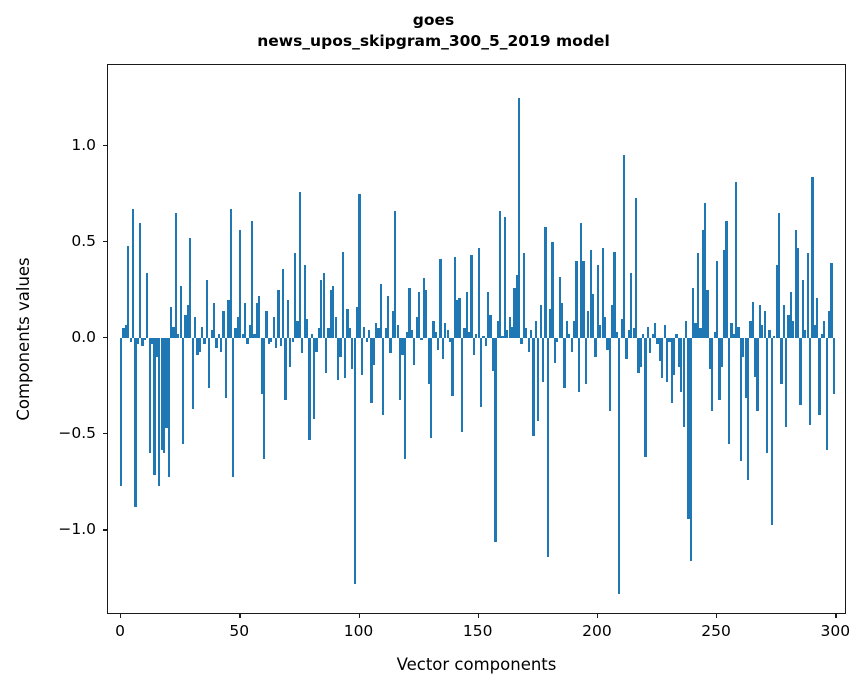  What do you see at coordinates (77, 529) in the screenshot?
I see `y-tick-label: −1.0` at bounding box center [77, 529].